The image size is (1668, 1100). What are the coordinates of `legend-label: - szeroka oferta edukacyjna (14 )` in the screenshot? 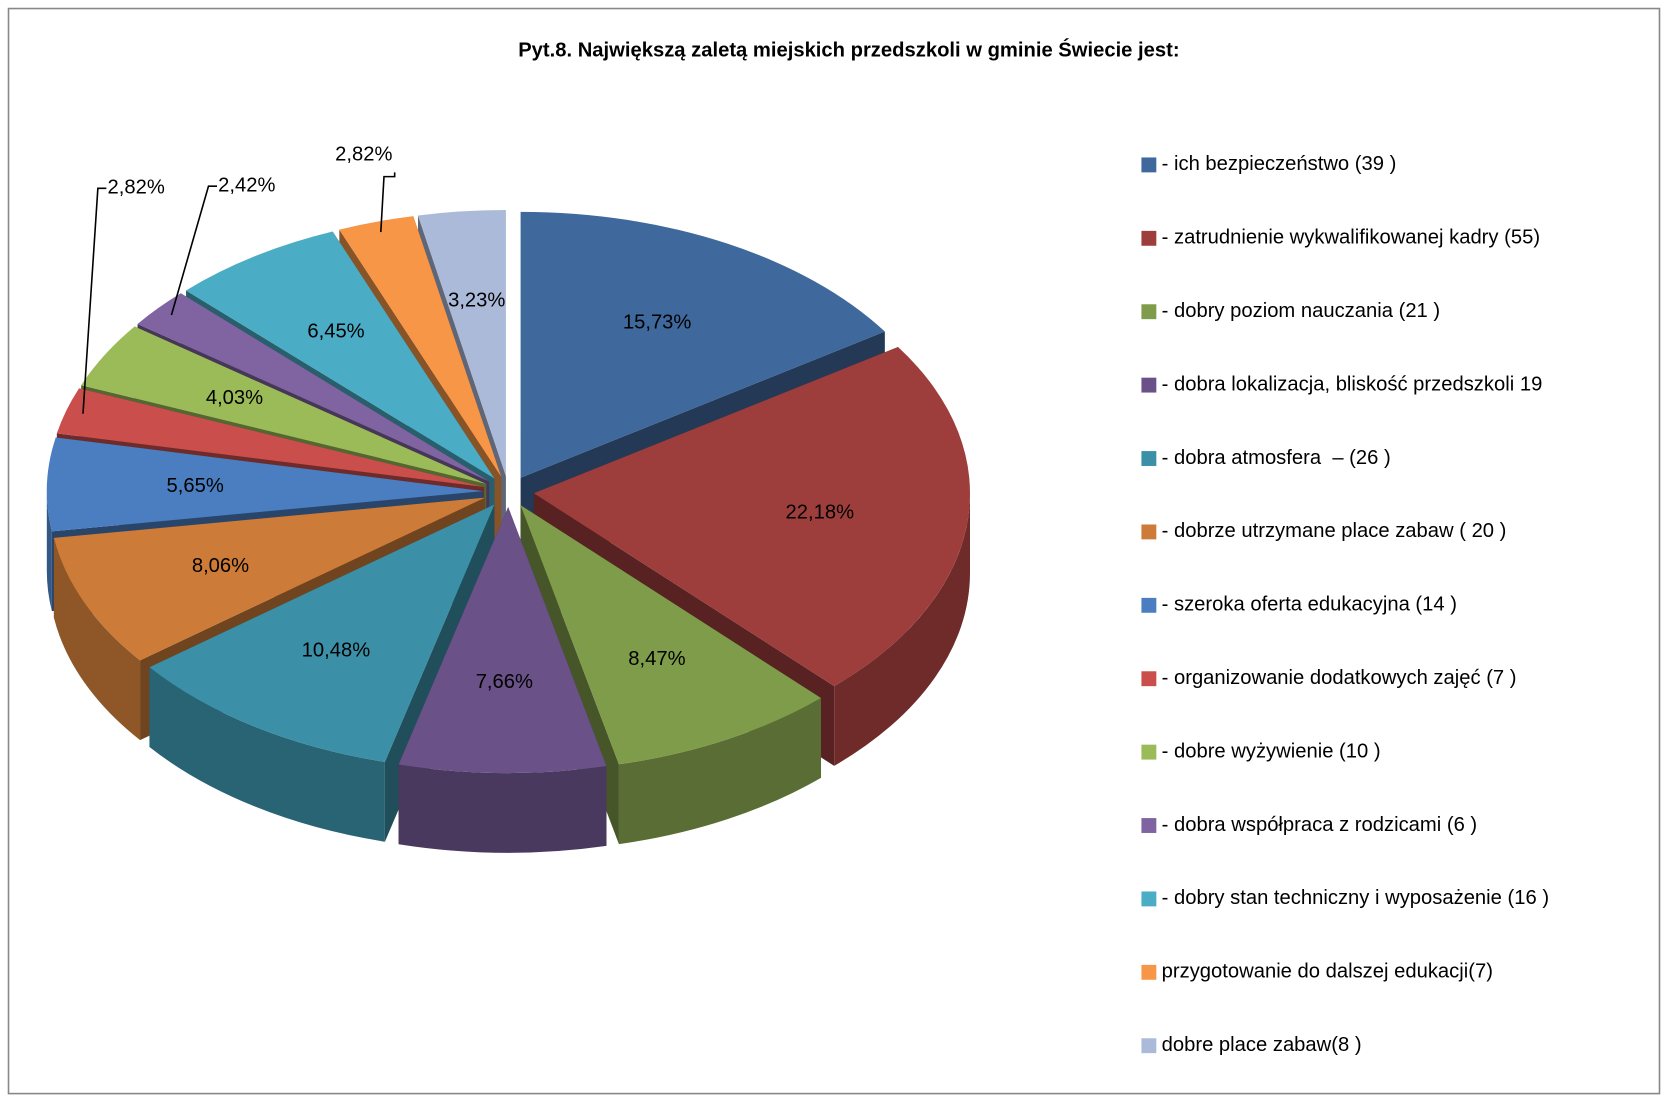 It's located at (1309, 605).